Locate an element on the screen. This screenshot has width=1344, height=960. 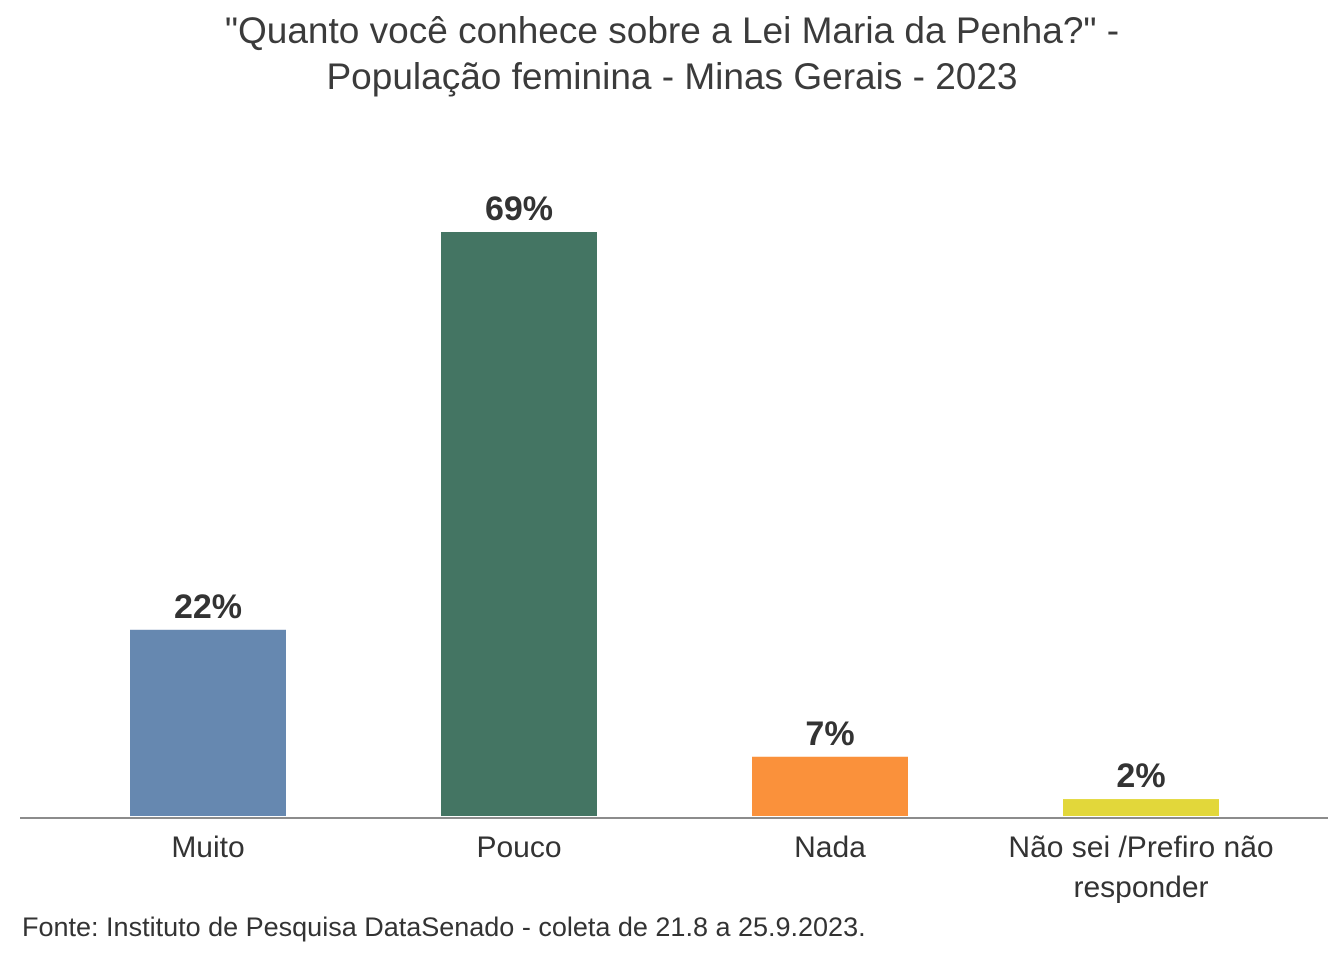
value-label-0: 22% is located at coordinates (208, 607).